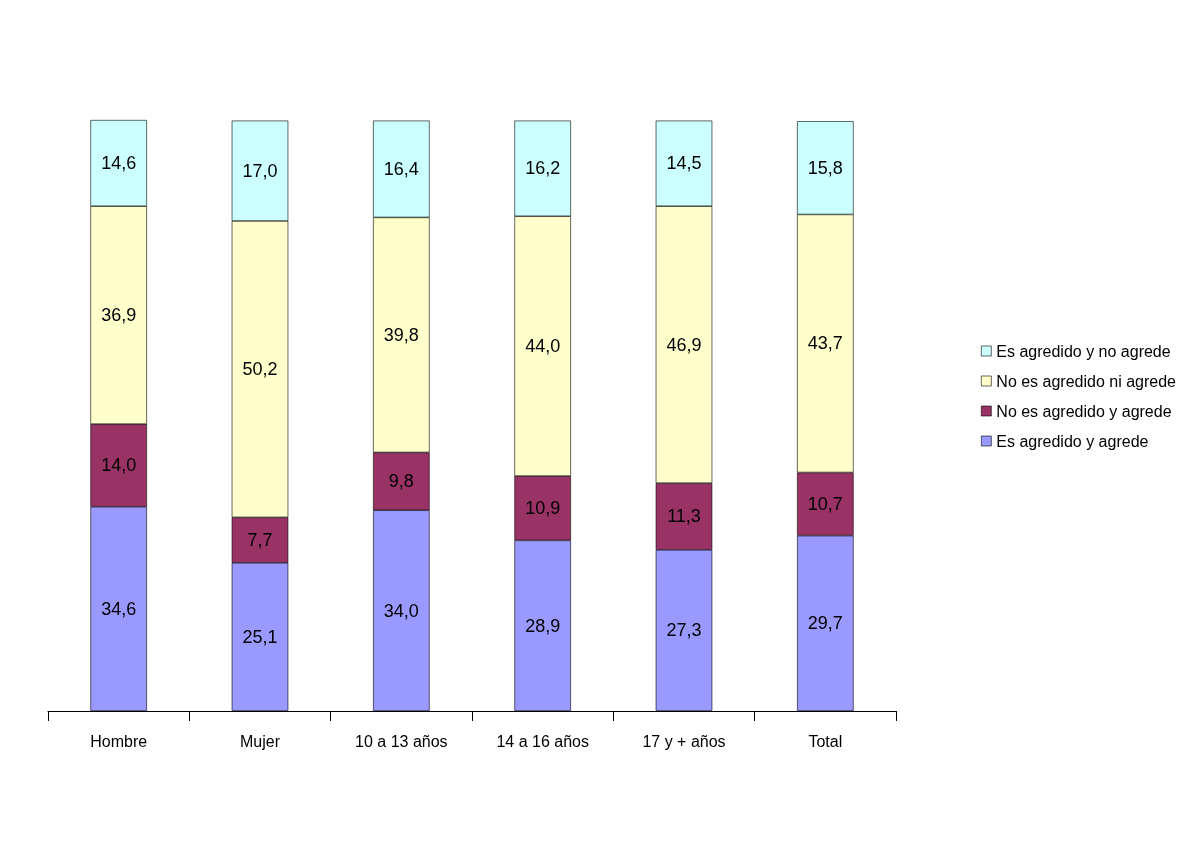  I want to click on data-label: 14,6, so click(119, 163).